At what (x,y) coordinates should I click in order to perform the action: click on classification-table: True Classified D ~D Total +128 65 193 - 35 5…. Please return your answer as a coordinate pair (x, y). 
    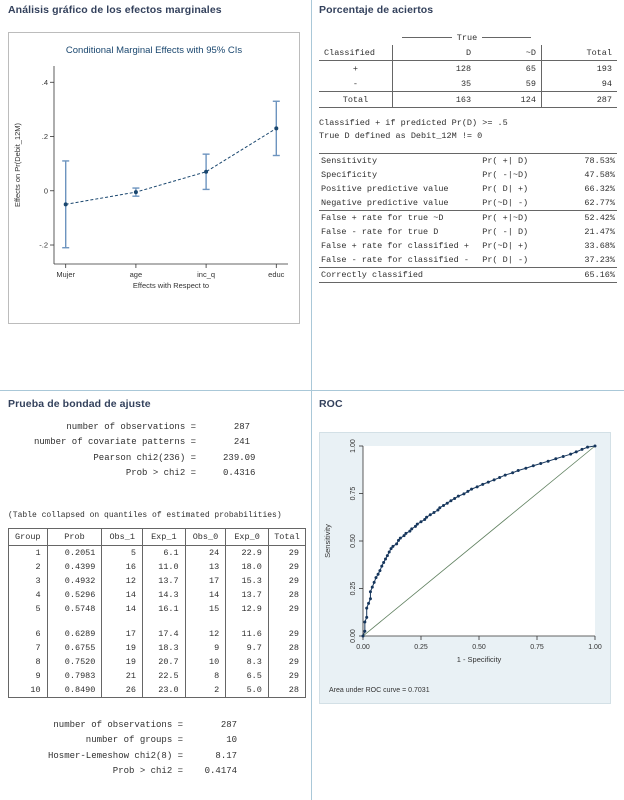
    Looking at the image, I should click on (468, 69).